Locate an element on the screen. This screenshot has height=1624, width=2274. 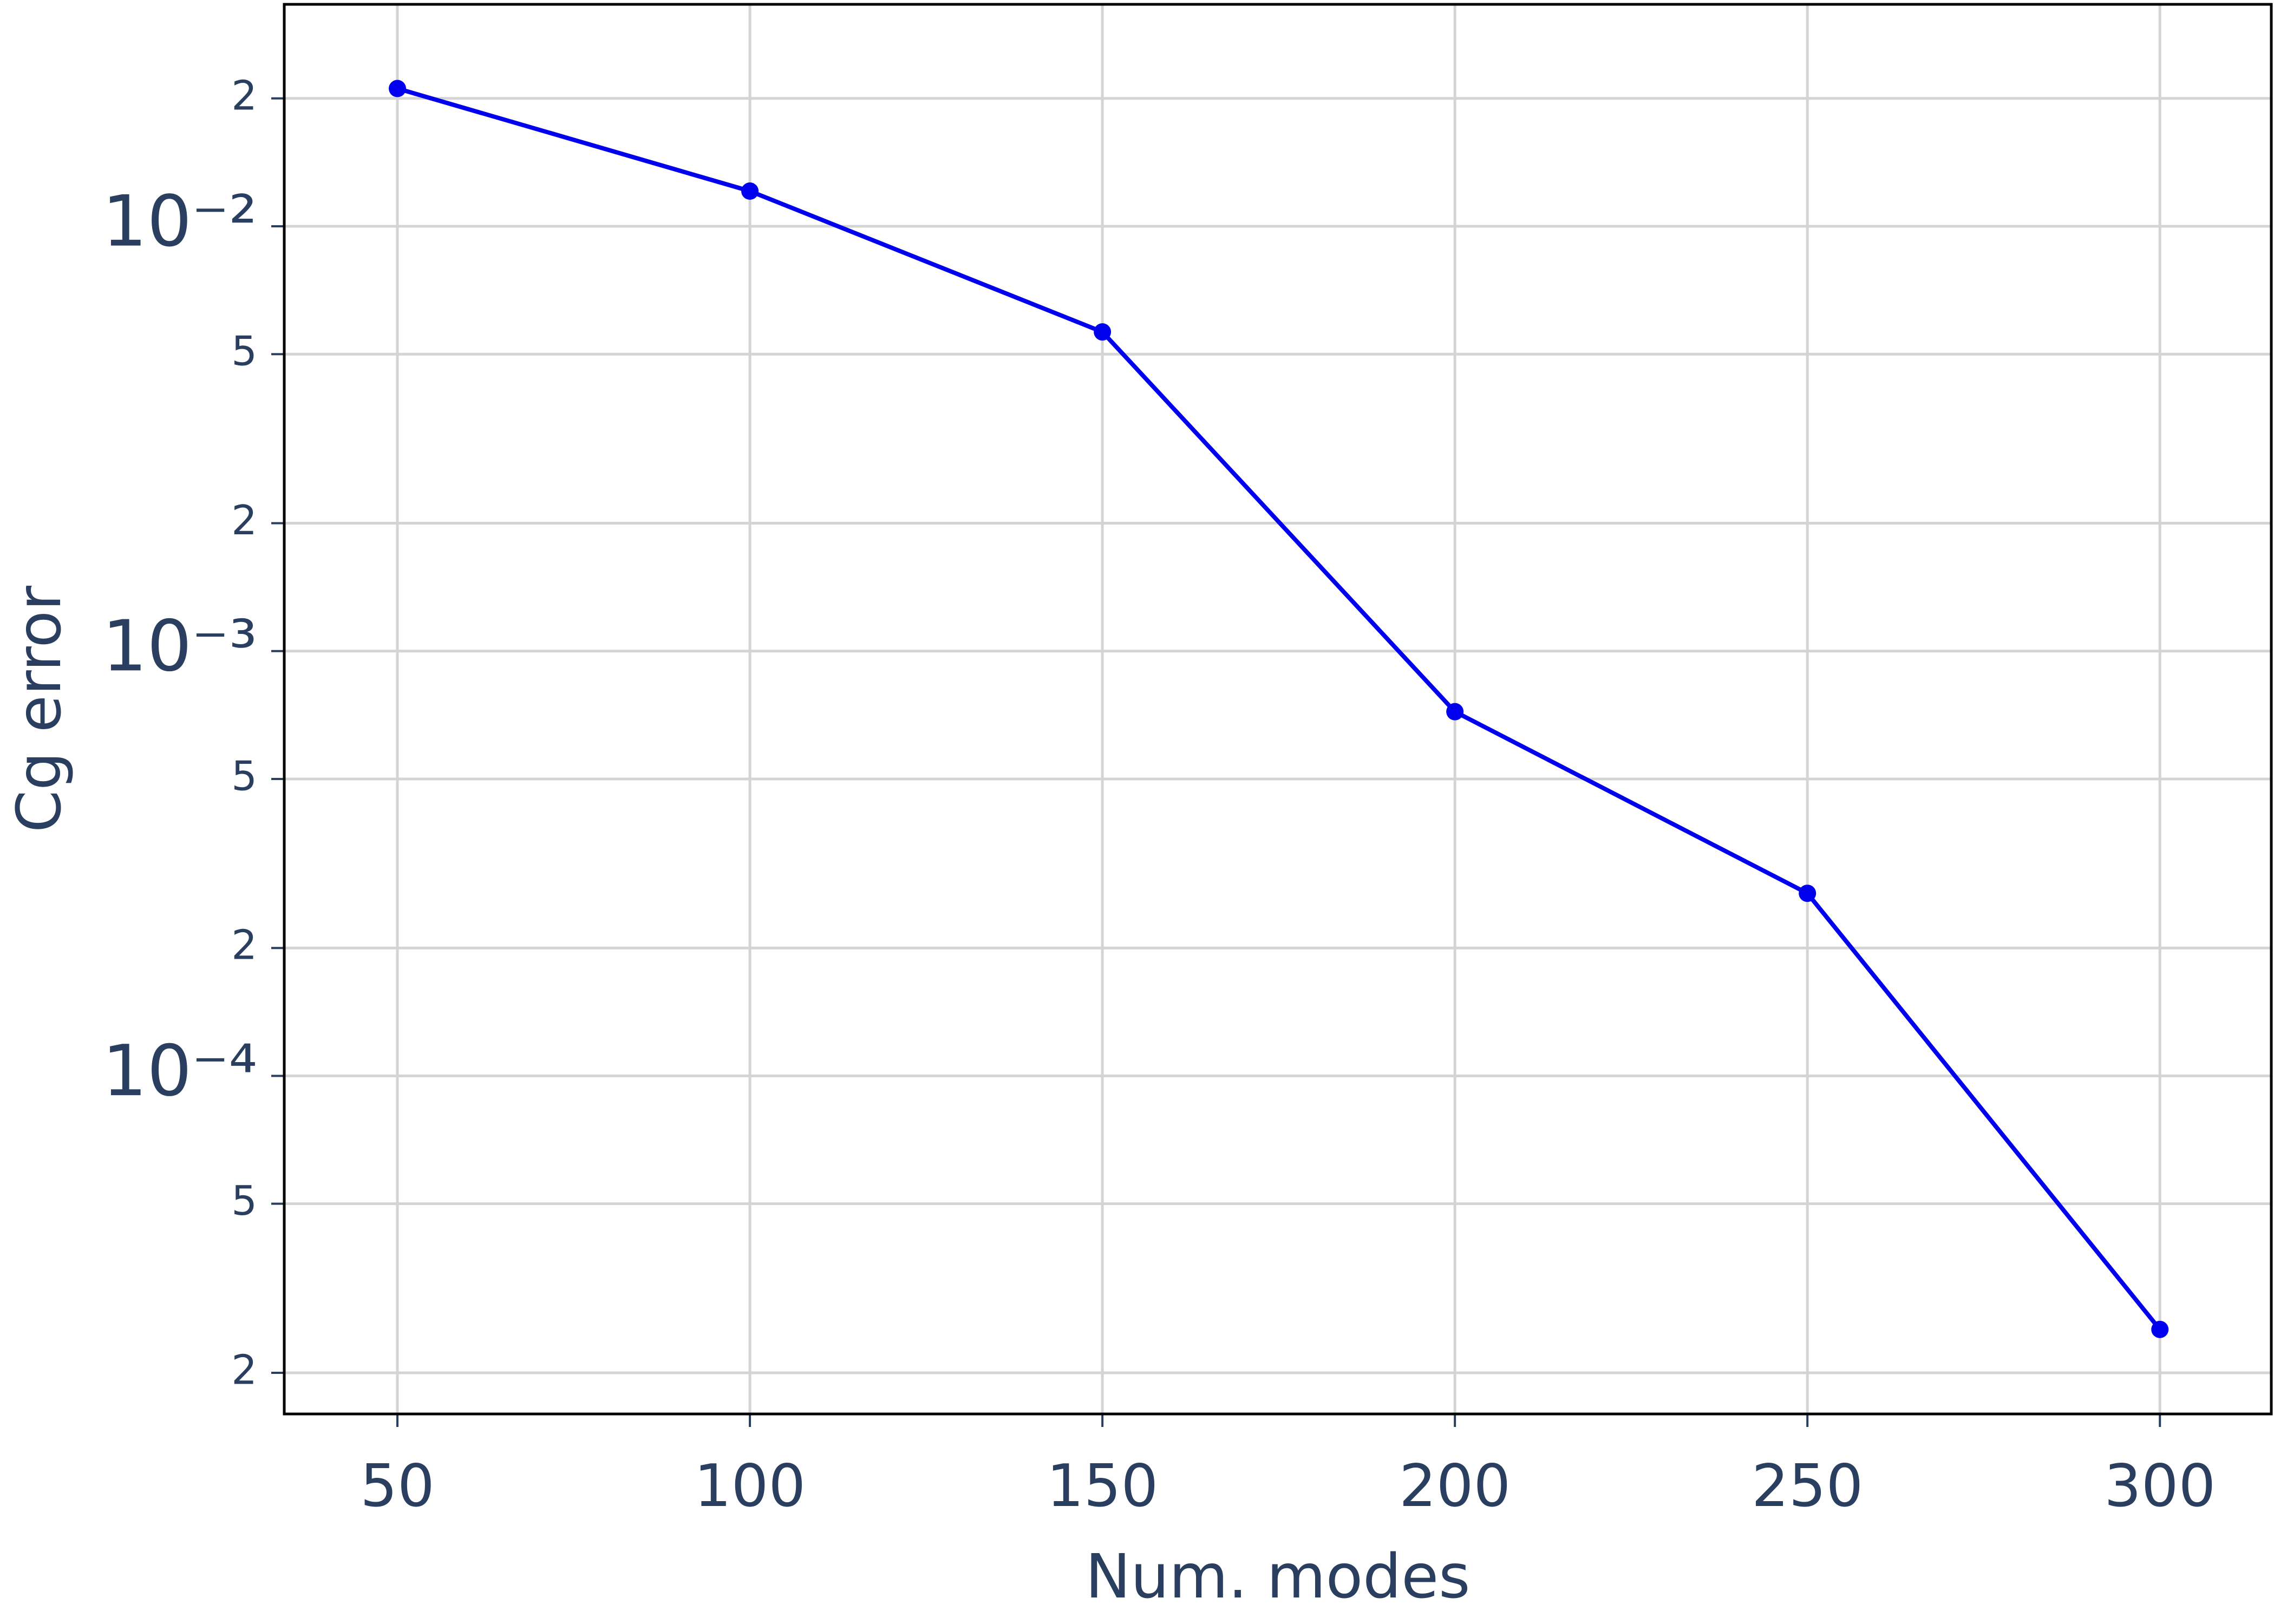
y-axis-title: Cg error is located at coordinates (40, 709).